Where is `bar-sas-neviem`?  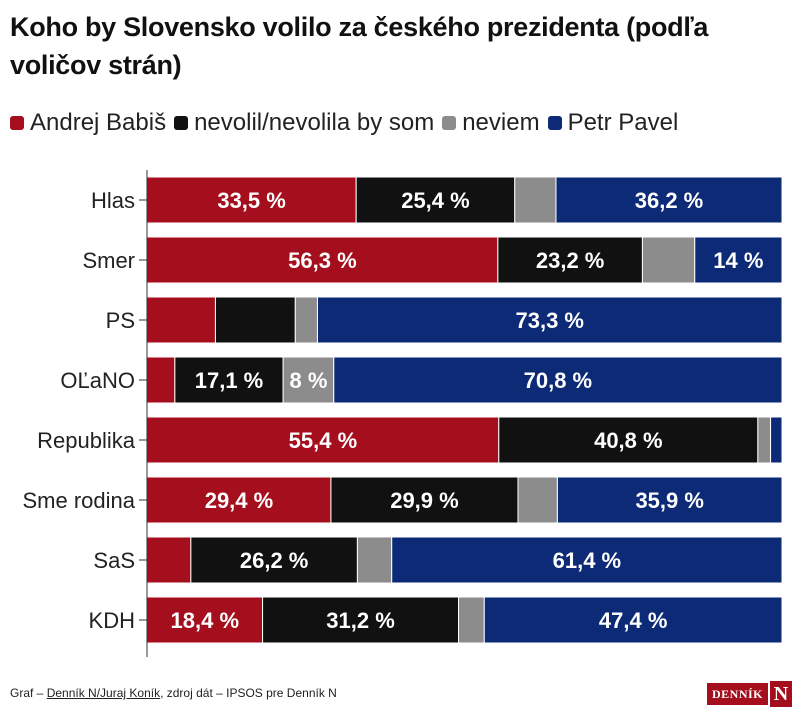
bar-sas-neviem is located at coordinates (374, 560).